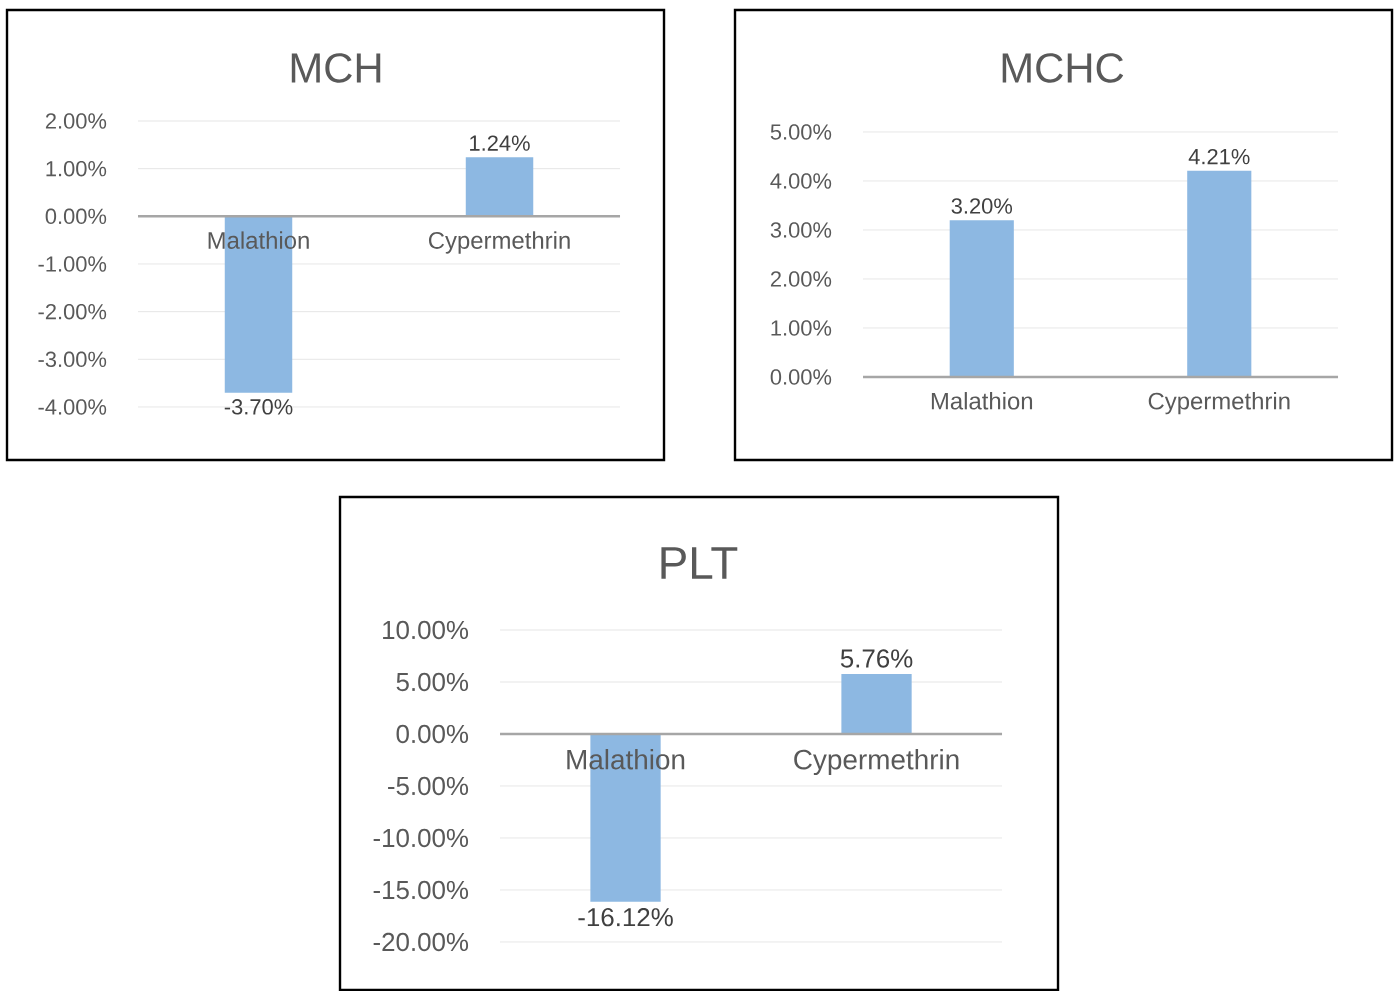 The height and width of the screenshot is (991, 1396). Describe the element at coordinates (625, 917) in the screenshot. I see `data-label: -16.12%` at that location.